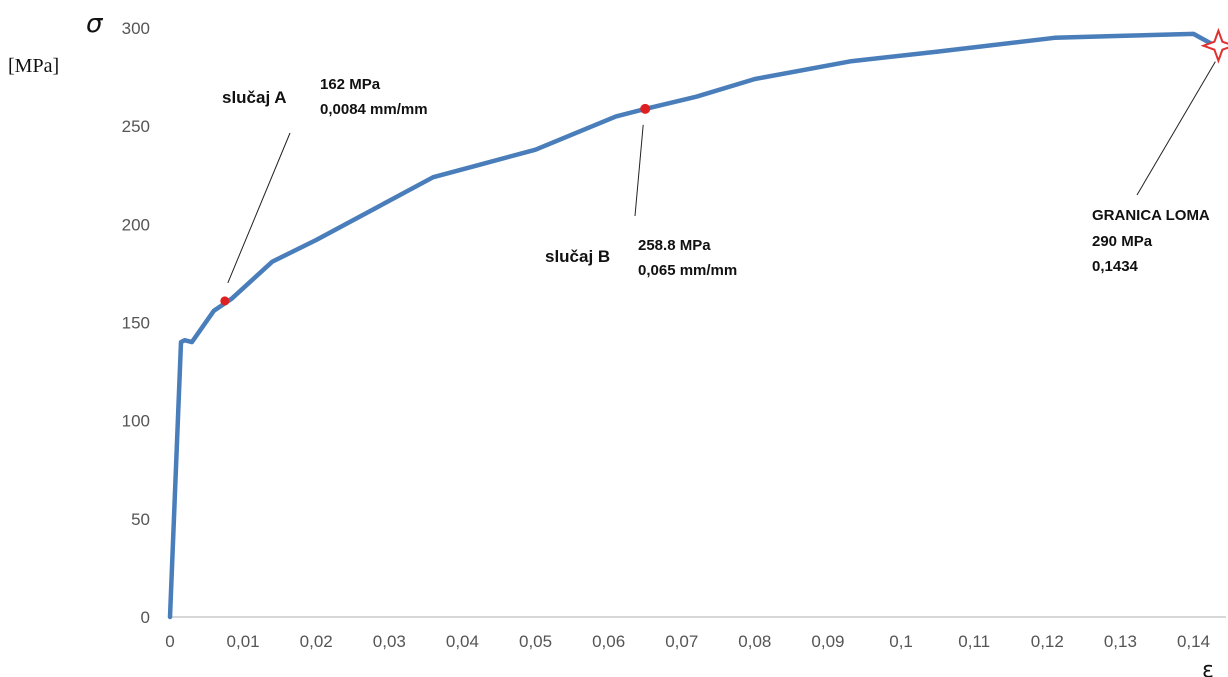  Describe the element at coordinates (687, 270) in the screenshot. I see `annotation-b-strain: 0,065 mm/mm` at that location.